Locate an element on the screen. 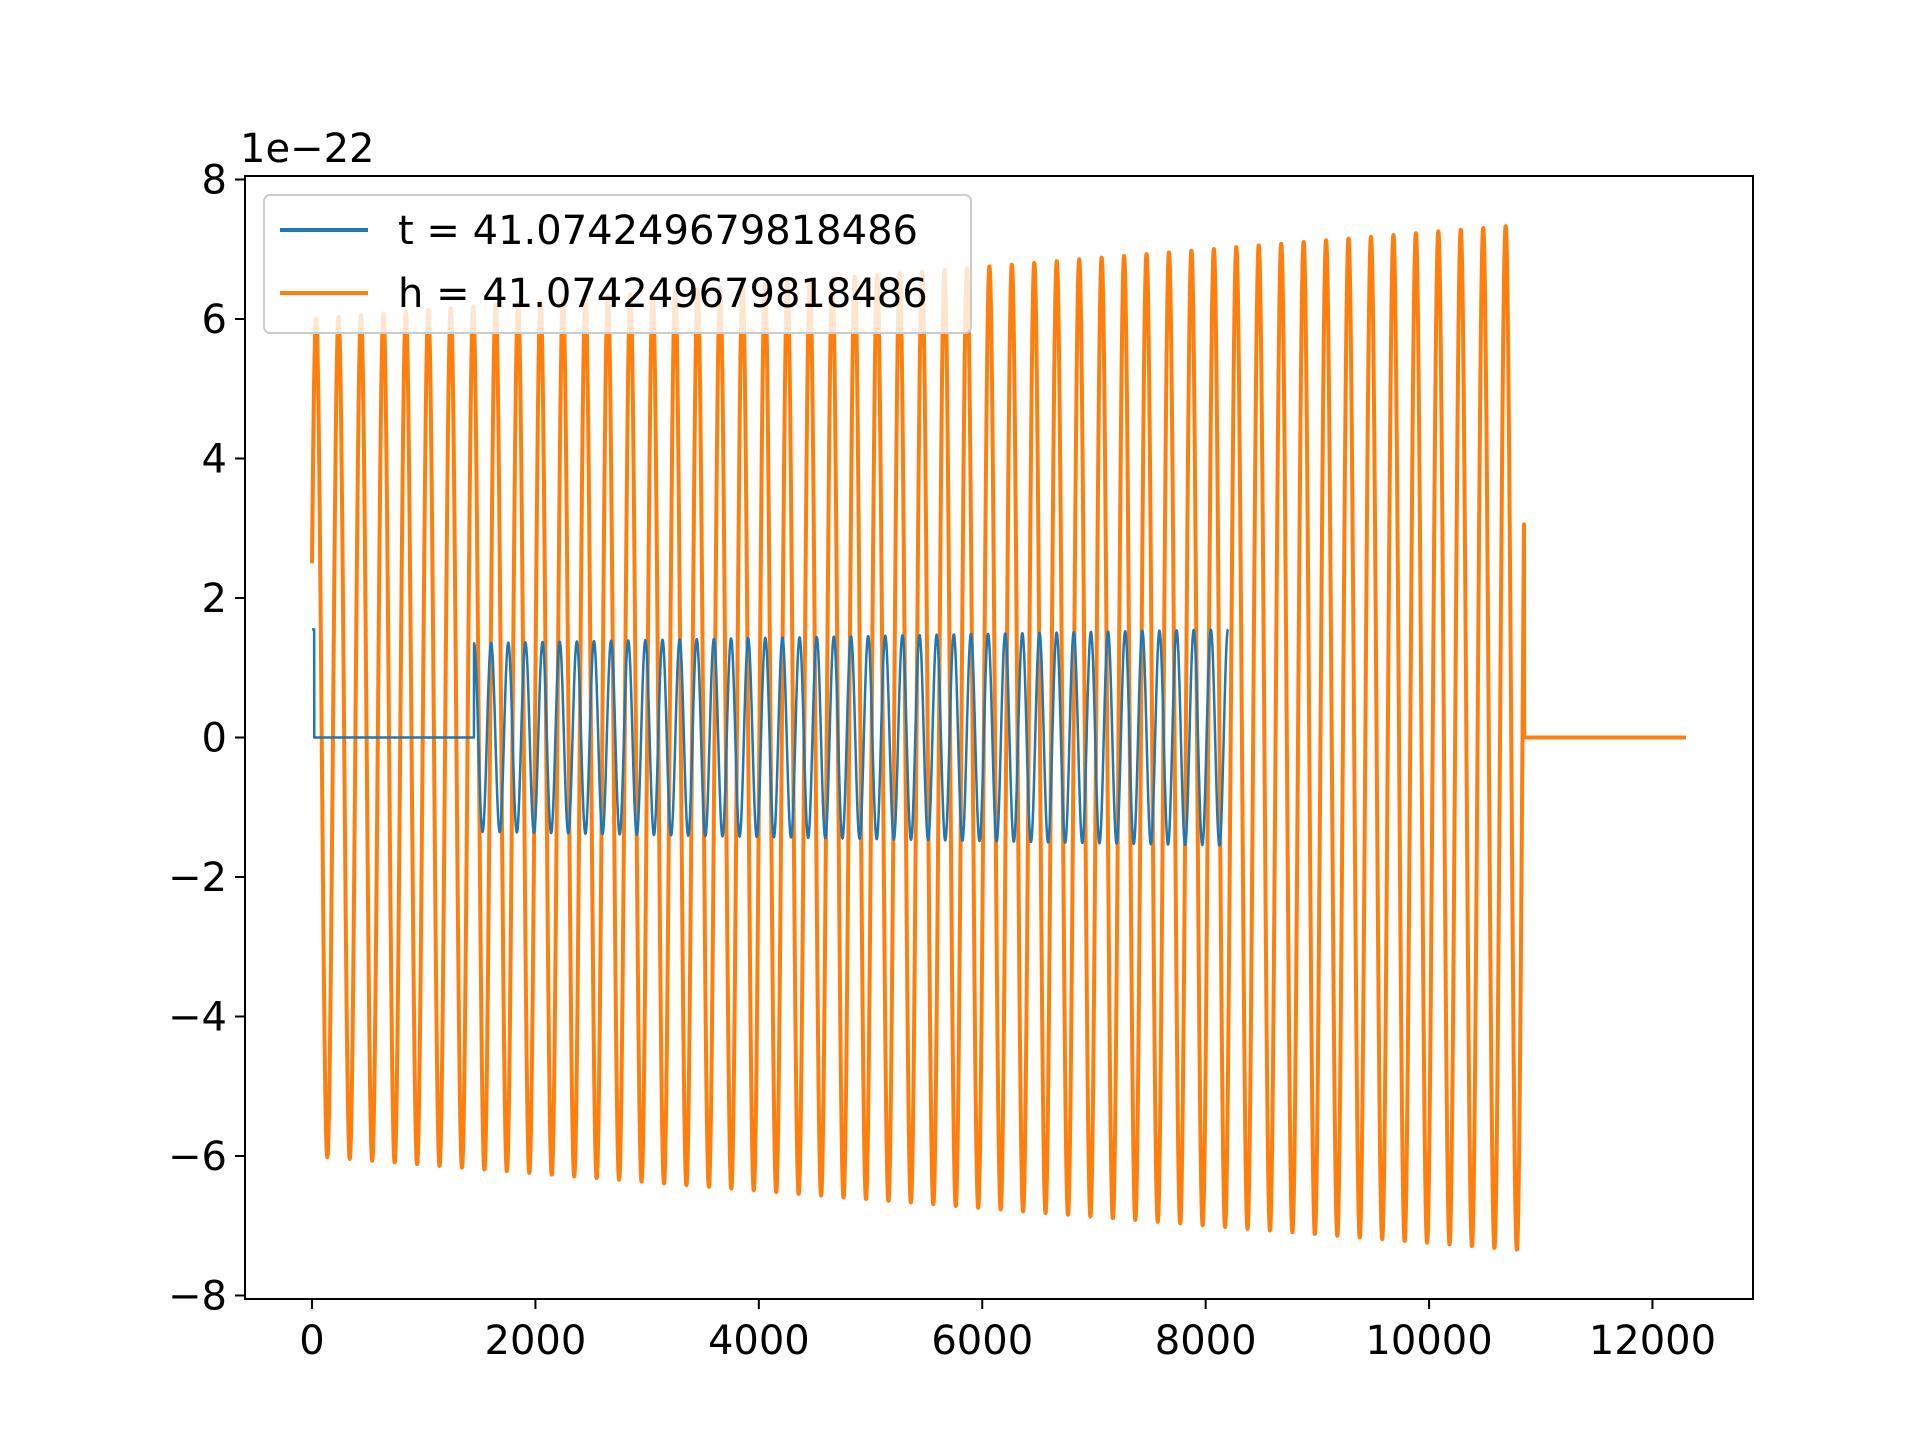  series-line-t is located at coordinates (770, 737).